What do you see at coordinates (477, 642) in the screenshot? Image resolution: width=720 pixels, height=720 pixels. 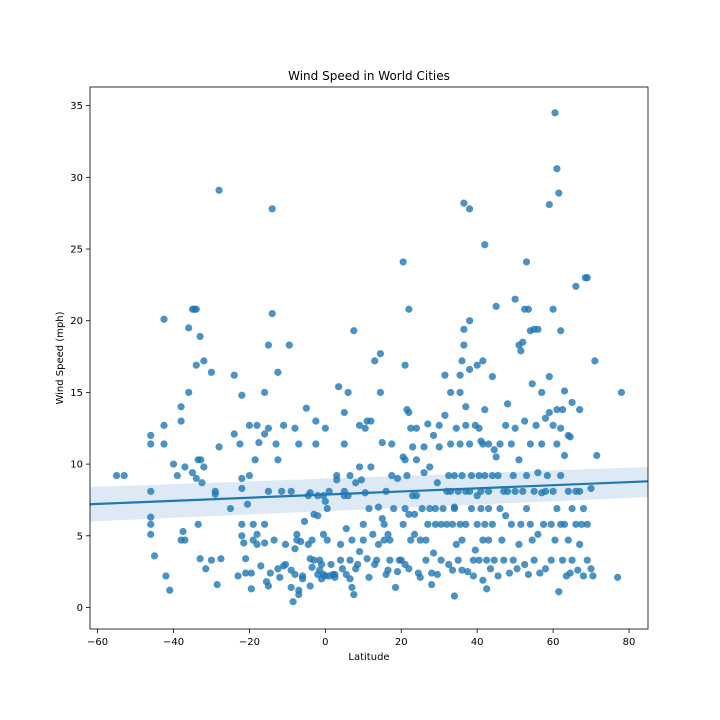 I see `x-tick-label: 40` at bounding box center [477, 642].